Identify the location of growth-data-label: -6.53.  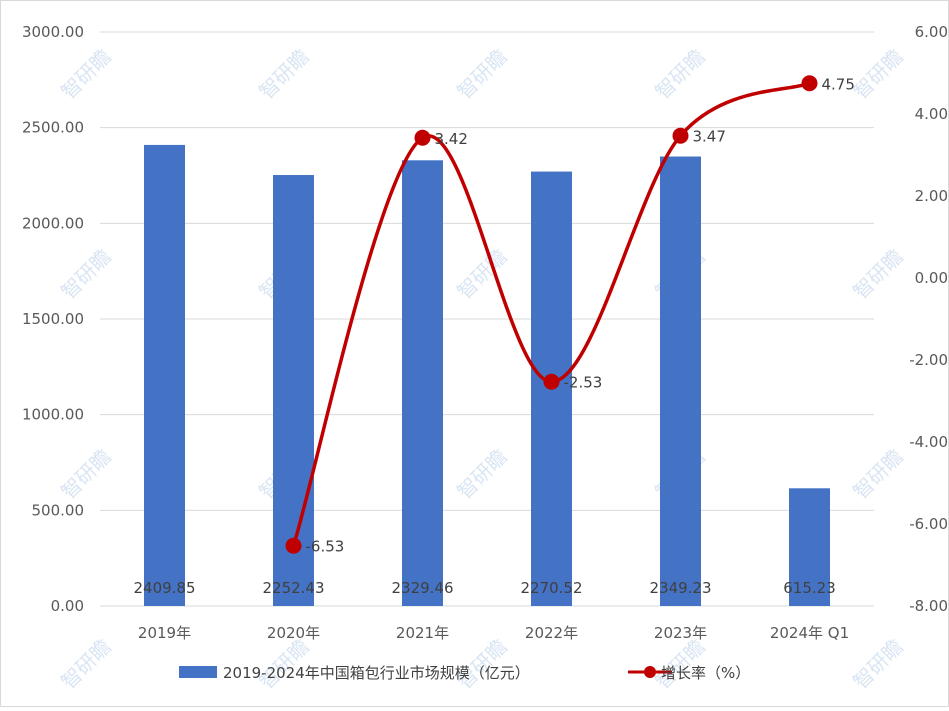
(325, 547).